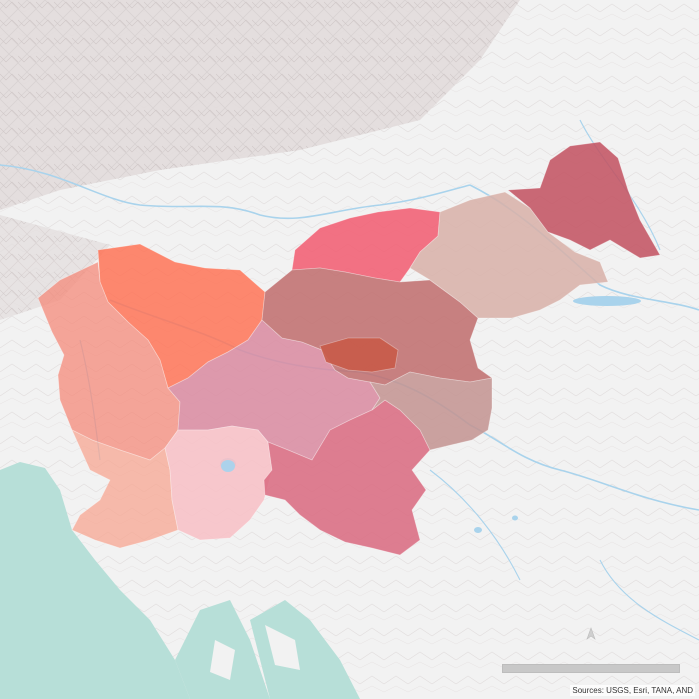 The image size is (699, 699). What do you see at coordinates (591, 668) in the screenshot?
I see `scale-bar` at bounding box center [591, 668].